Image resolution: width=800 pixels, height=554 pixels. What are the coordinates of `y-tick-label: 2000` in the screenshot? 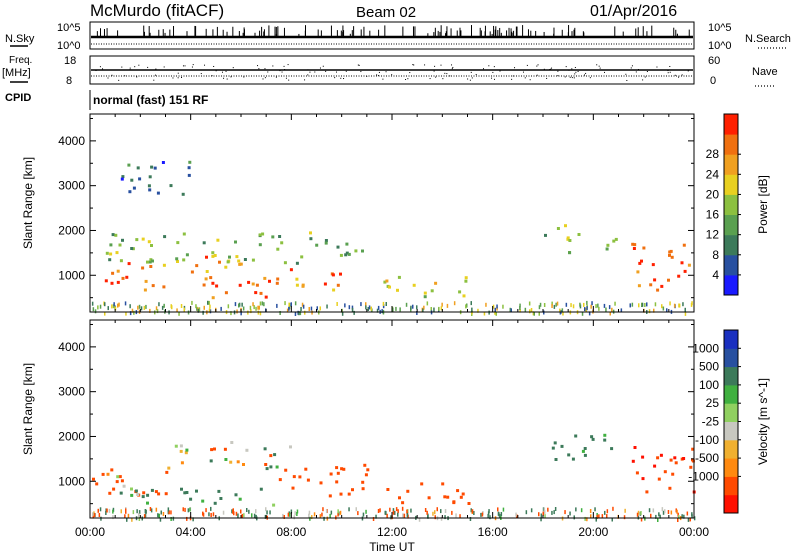 It's located at (71, 436).